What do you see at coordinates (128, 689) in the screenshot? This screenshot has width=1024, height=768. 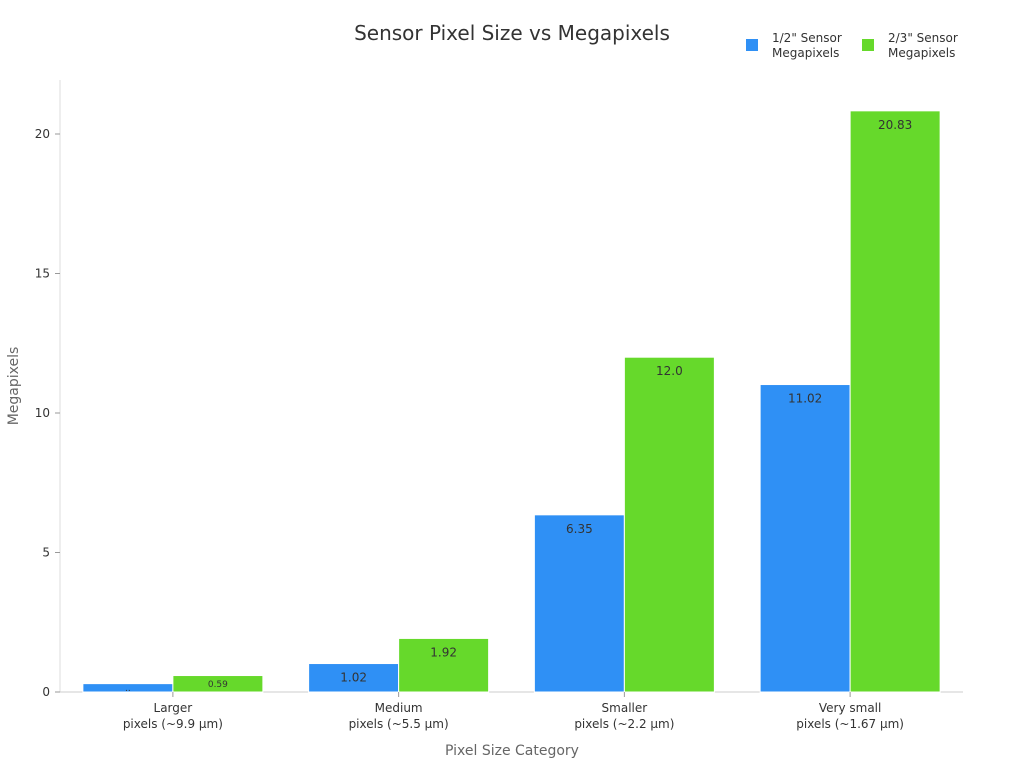 I see `bar-value-label: ..` at bounding box center [128, 689].